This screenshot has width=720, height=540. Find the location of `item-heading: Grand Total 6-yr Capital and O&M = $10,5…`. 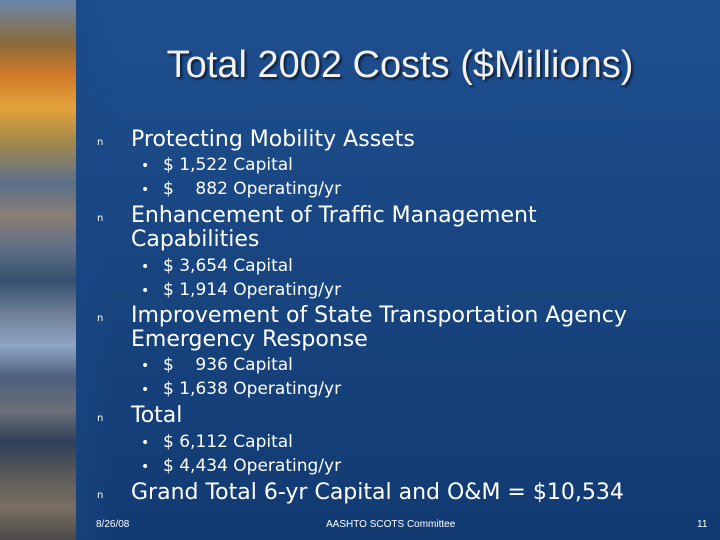

item-heading: Grand Total 6-yr Capital and O&M = $10,5… is located at coordinates (377, 492).